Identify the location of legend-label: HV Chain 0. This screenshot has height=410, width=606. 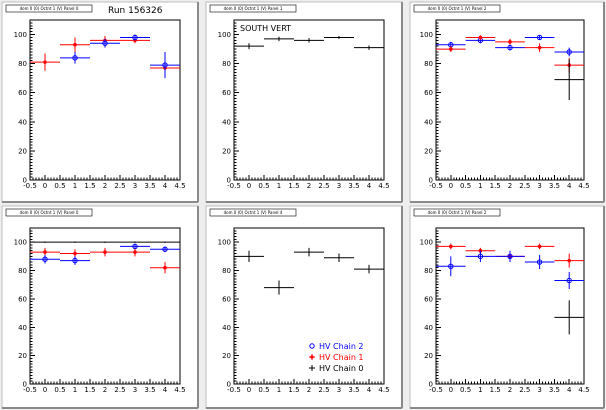
(341, 368).